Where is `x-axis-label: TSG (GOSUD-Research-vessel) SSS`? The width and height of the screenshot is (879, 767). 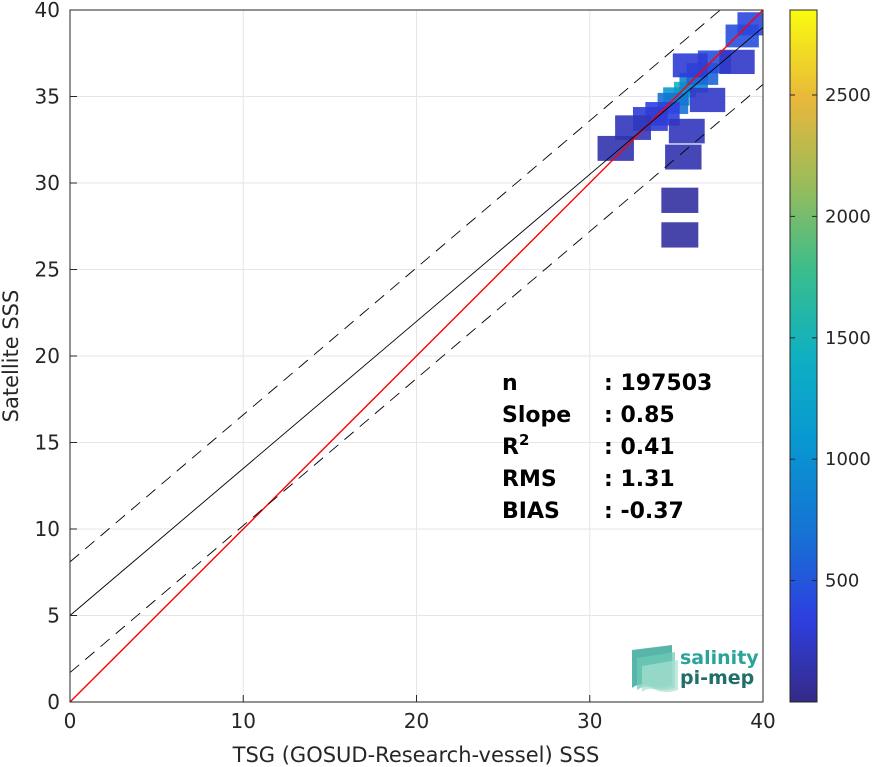 x-axis-label: TSG (GOSUD-Research-vessel) SSS is located at coordinates (416, 755).